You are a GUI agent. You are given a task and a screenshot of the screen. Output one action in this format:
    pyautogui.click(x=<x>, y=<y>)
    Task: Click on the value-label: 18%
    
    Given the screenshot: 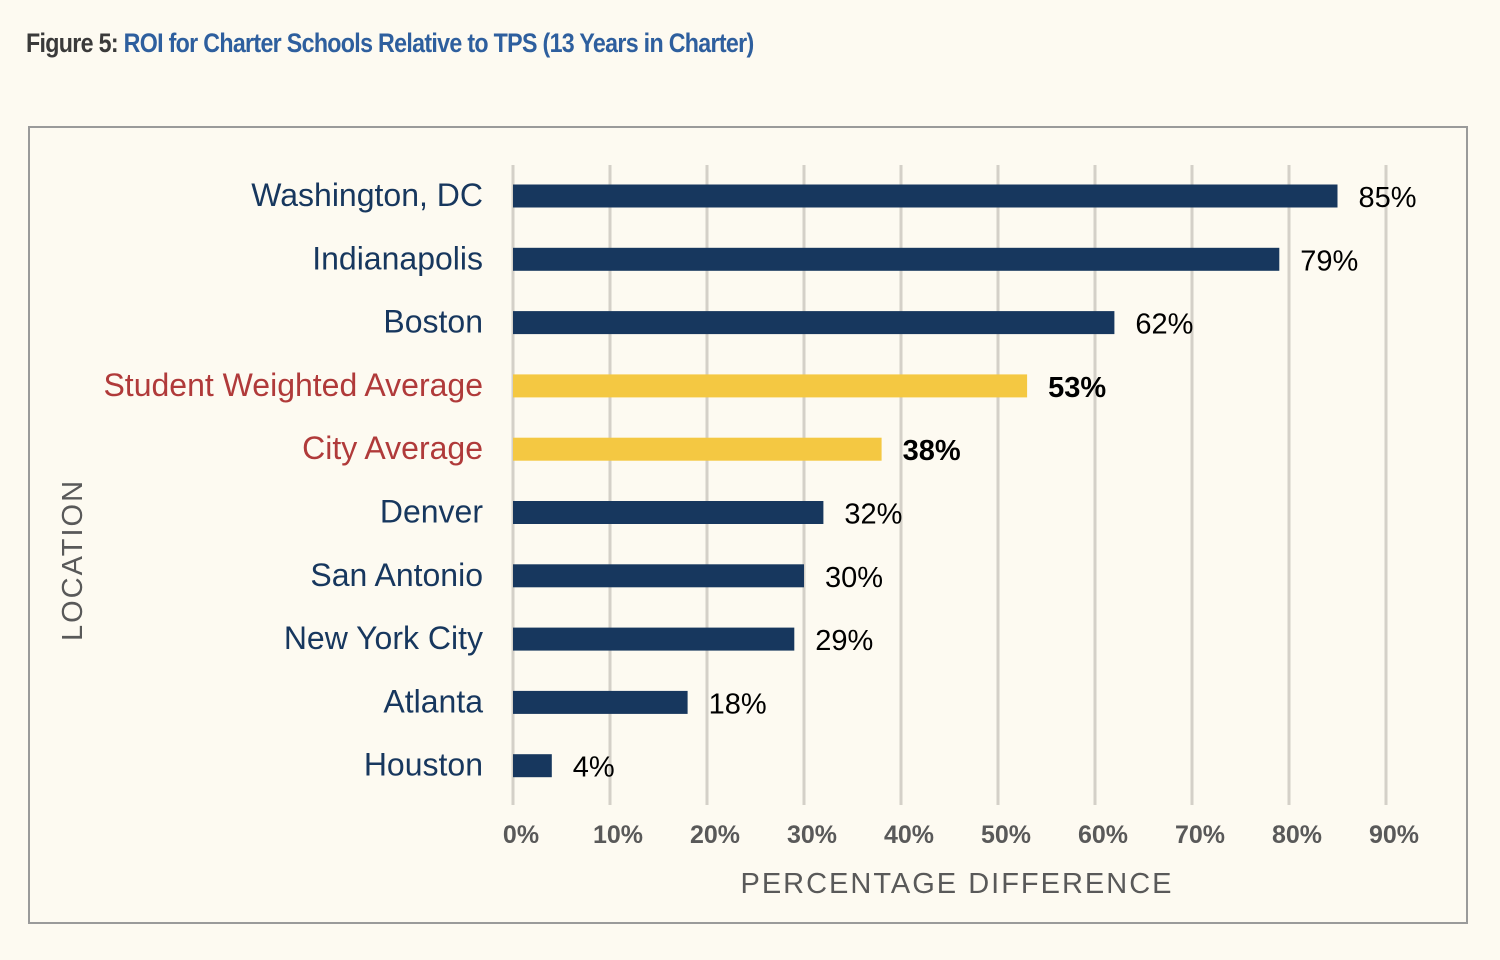 What is the action you would take?
    pyautogui.click(x=738, y=704)
    